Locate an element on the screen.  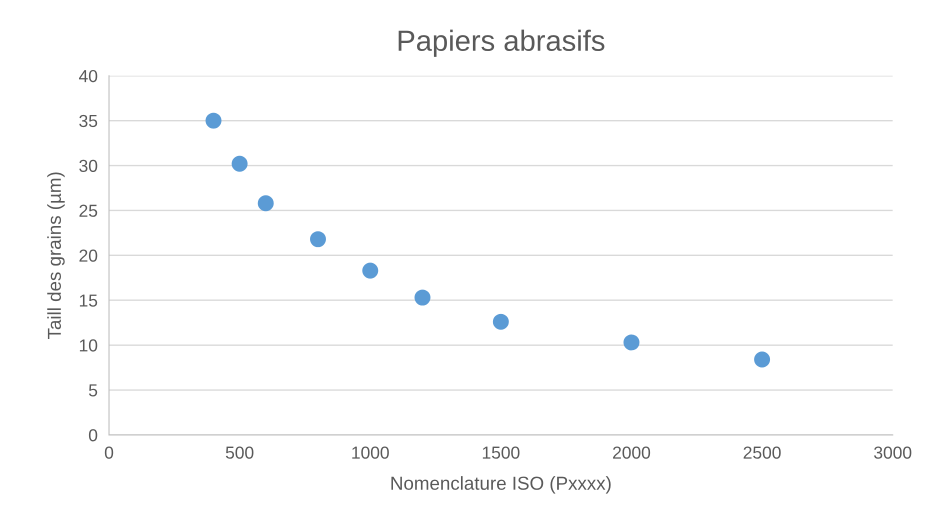
x-tick-label: 500 is located at coordinates (240, 452).